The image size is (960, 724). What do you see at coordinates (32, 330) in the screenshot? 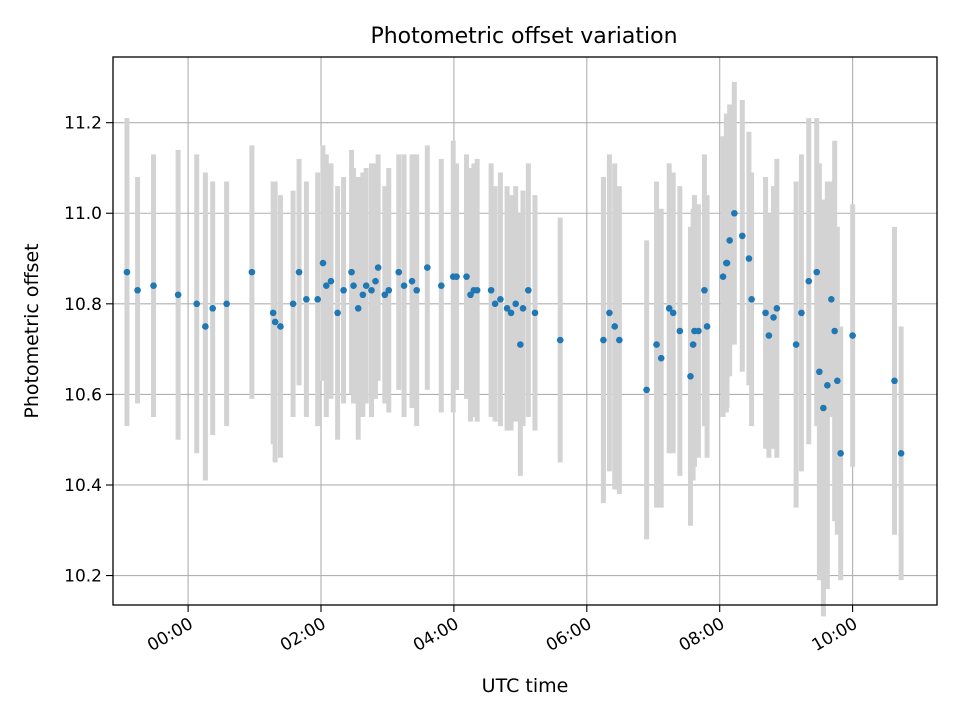
I see `y-axis-label: Photometric offset` at bounding box center [32, 330].